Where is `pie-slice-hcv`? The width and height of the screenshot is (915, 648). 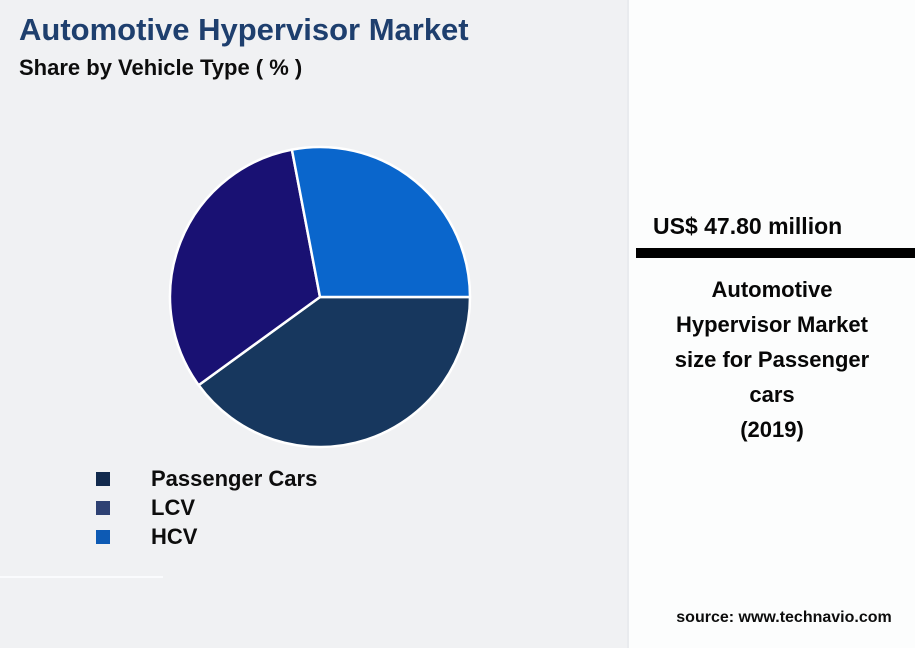
pie-slice-hcv is located at coordinates (381, 222).